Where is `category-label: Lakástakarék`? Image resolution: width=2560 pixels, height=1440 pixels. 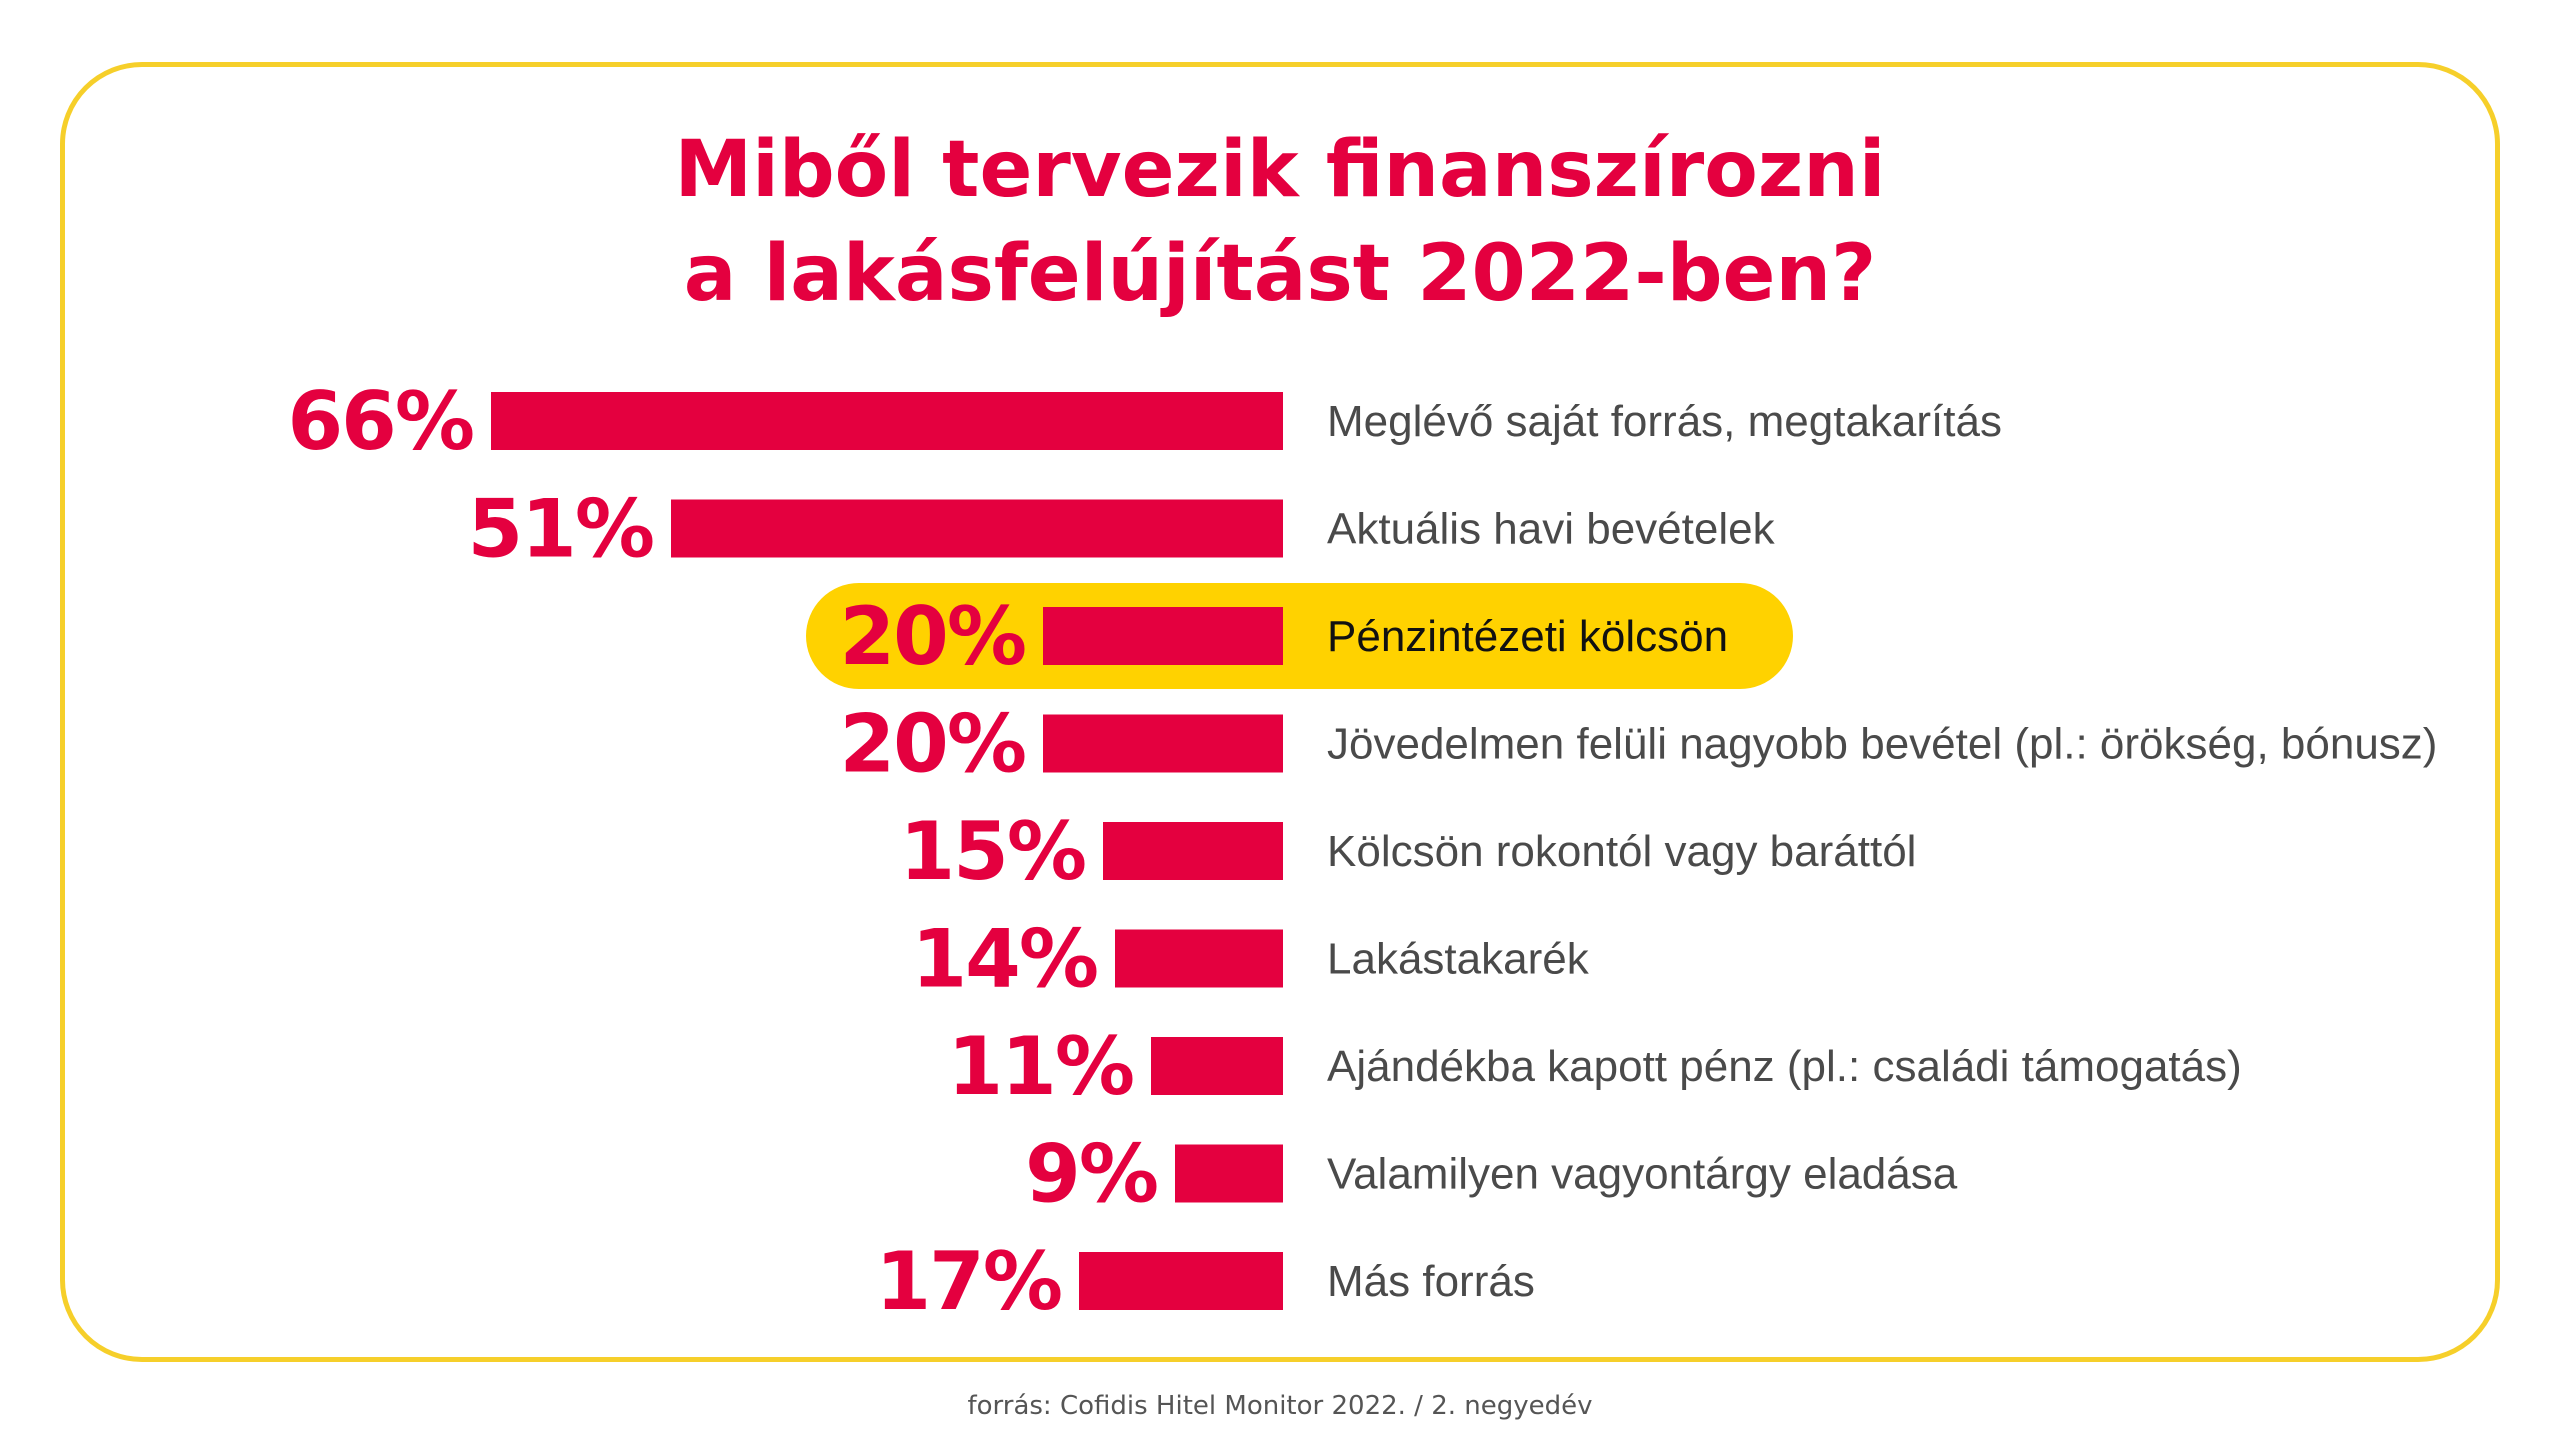
category-label: Lakástakarék is located at coordinates (1458, 959).